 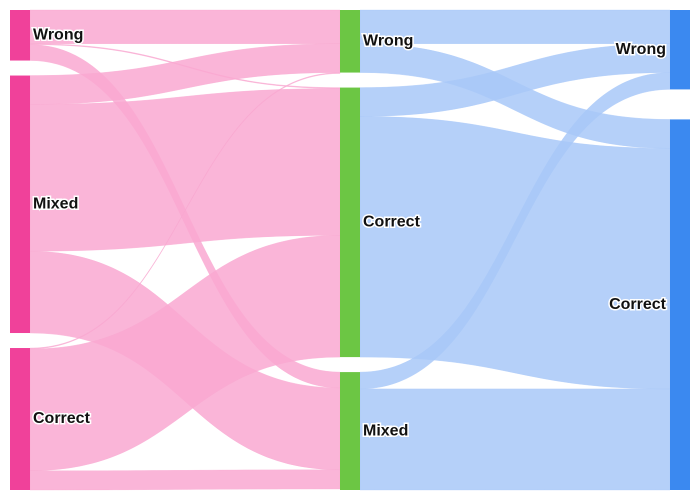 What do you see at coordinates (641, 49) in the screenshot?
I see `label-s2-wrong: Wrong` at bounding box center [641, 49].